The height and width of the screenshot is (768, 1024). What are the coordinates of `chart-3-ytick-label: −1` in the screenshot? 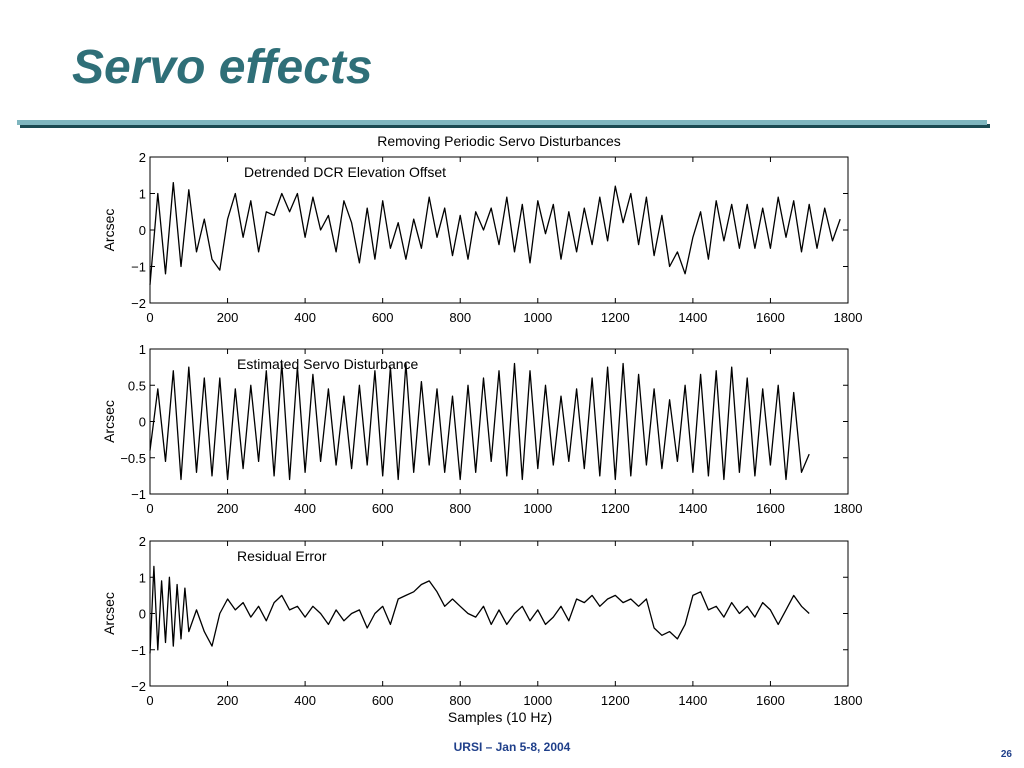 It's located at (138, 650).